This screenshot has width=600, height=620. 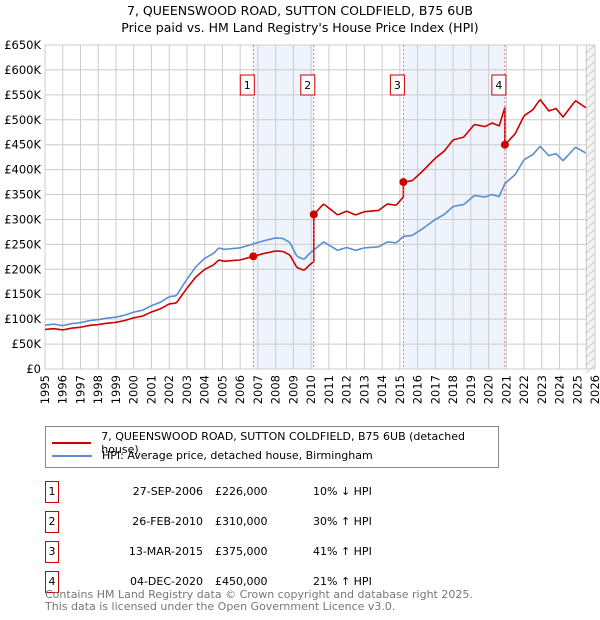 I want to click on x-tick-label: 2015, so click(x=400, y=389).